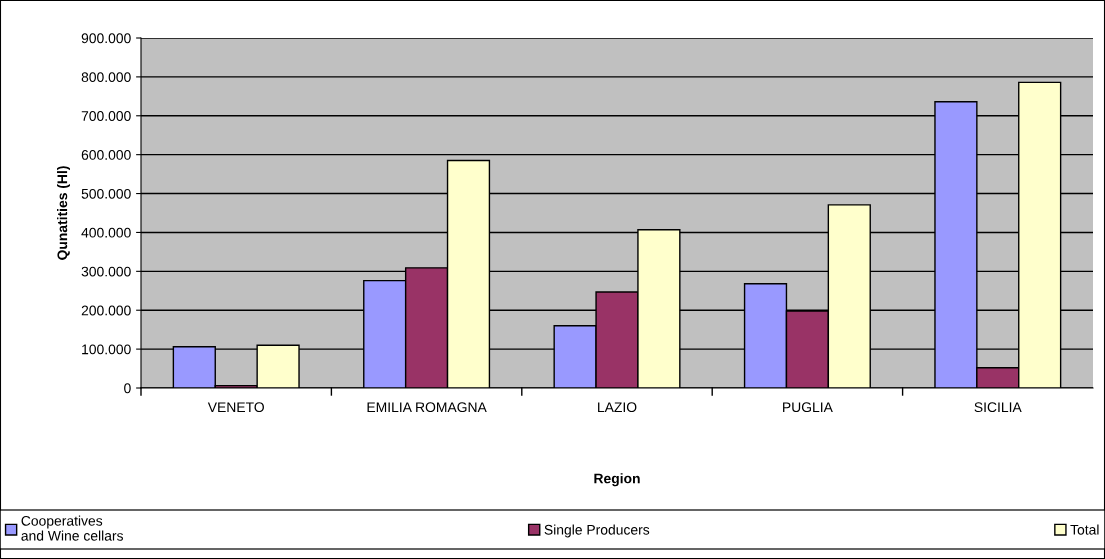  Describe the element at coordinates (1084, 529) in the screenshot. I see `legend-label: Total` at that location.